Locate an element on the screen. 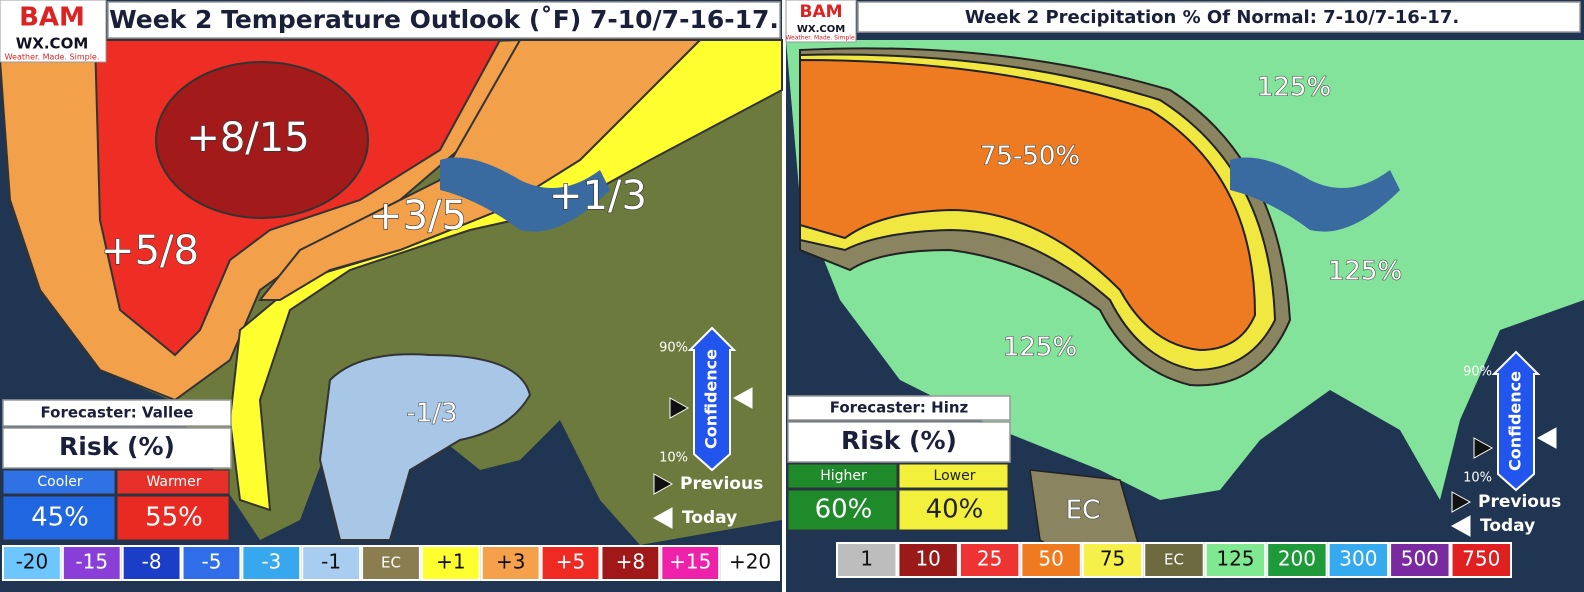  logo-brand: BAM is located at coordinates (820, 12).